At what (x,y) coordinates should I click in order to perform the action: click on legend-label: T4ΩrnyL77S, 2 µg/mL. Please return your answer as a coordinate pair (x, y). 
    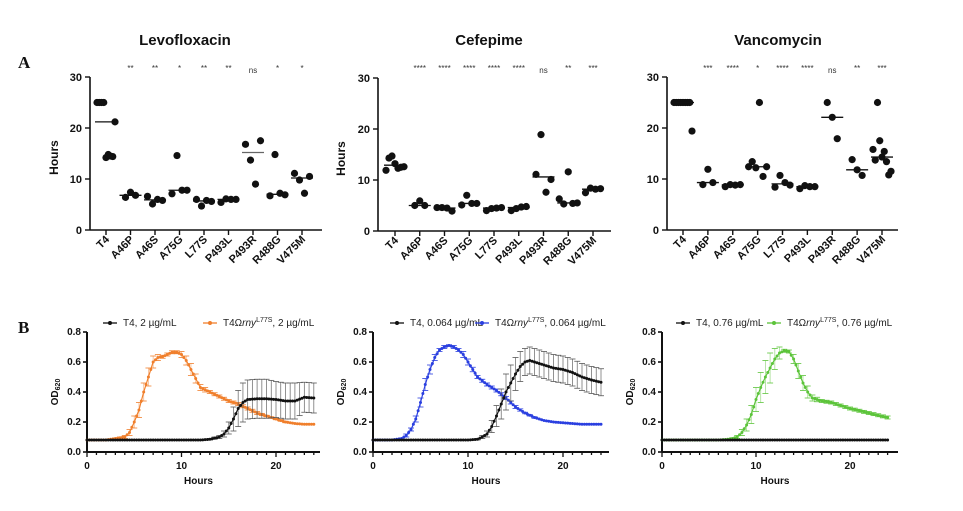
    Looking at the image, I should click on (269, 323).